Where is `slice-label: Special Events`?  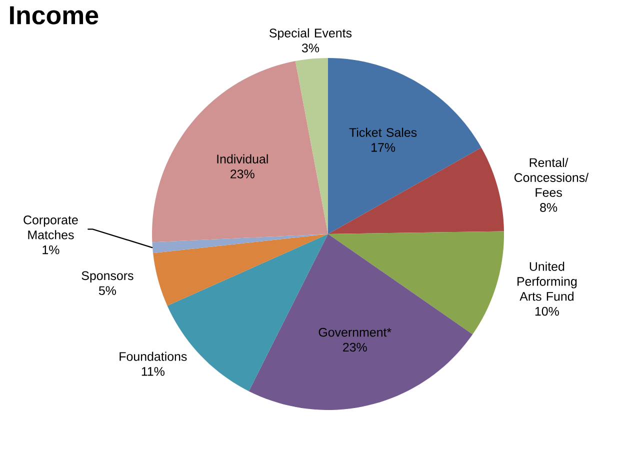
slice-label: Special Events is located at coordinates (311, 34).